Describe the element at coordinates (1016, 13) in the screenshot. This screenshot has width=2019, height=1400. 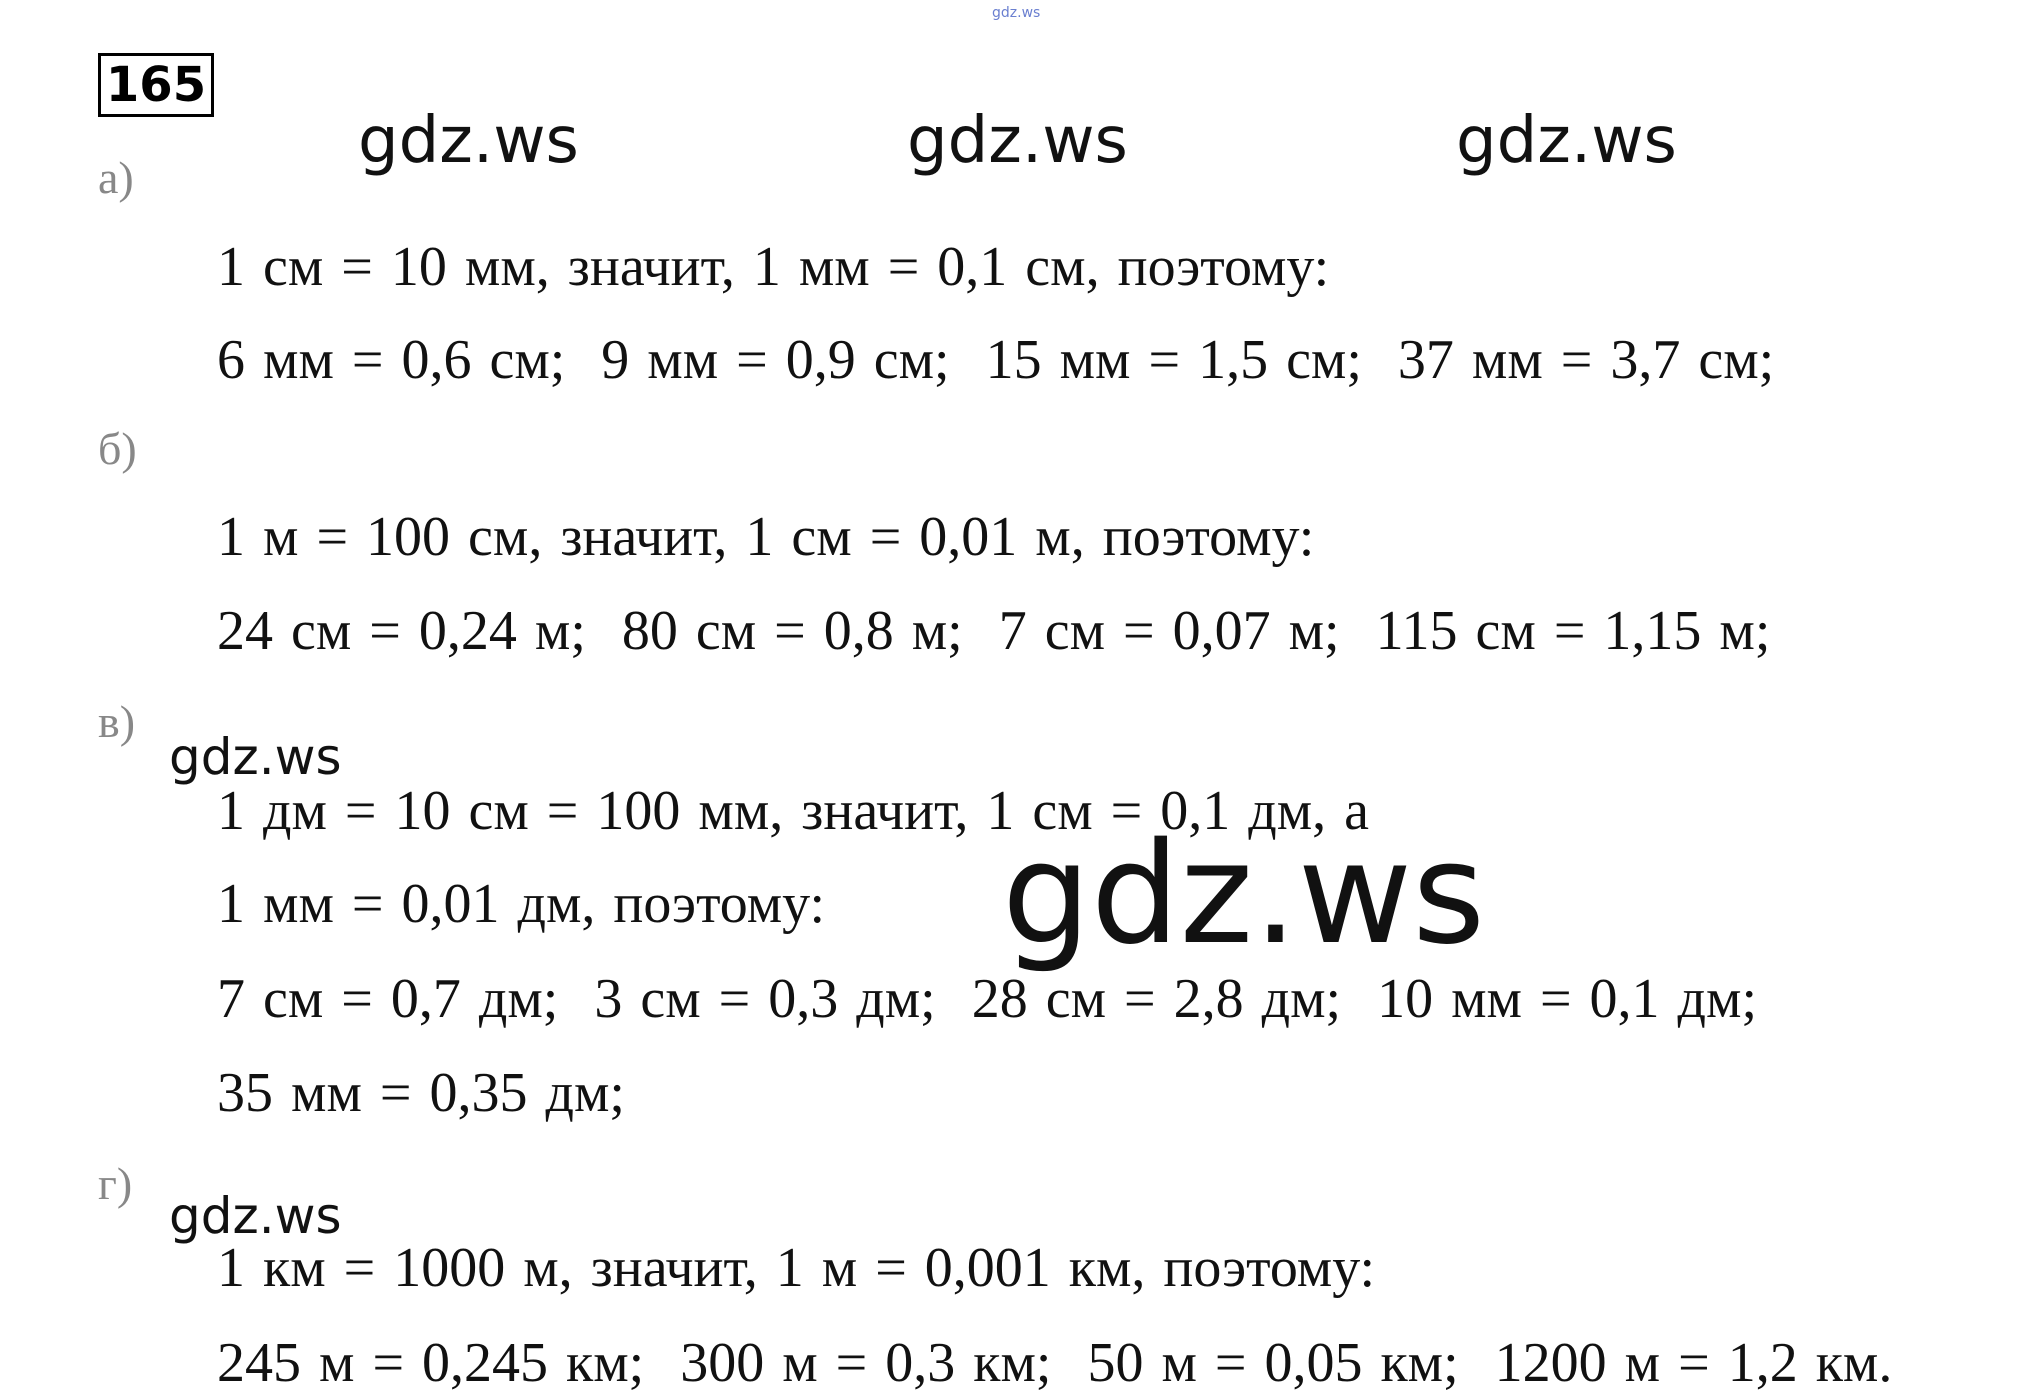
I see `top-mark: gdz.ws` at that location.